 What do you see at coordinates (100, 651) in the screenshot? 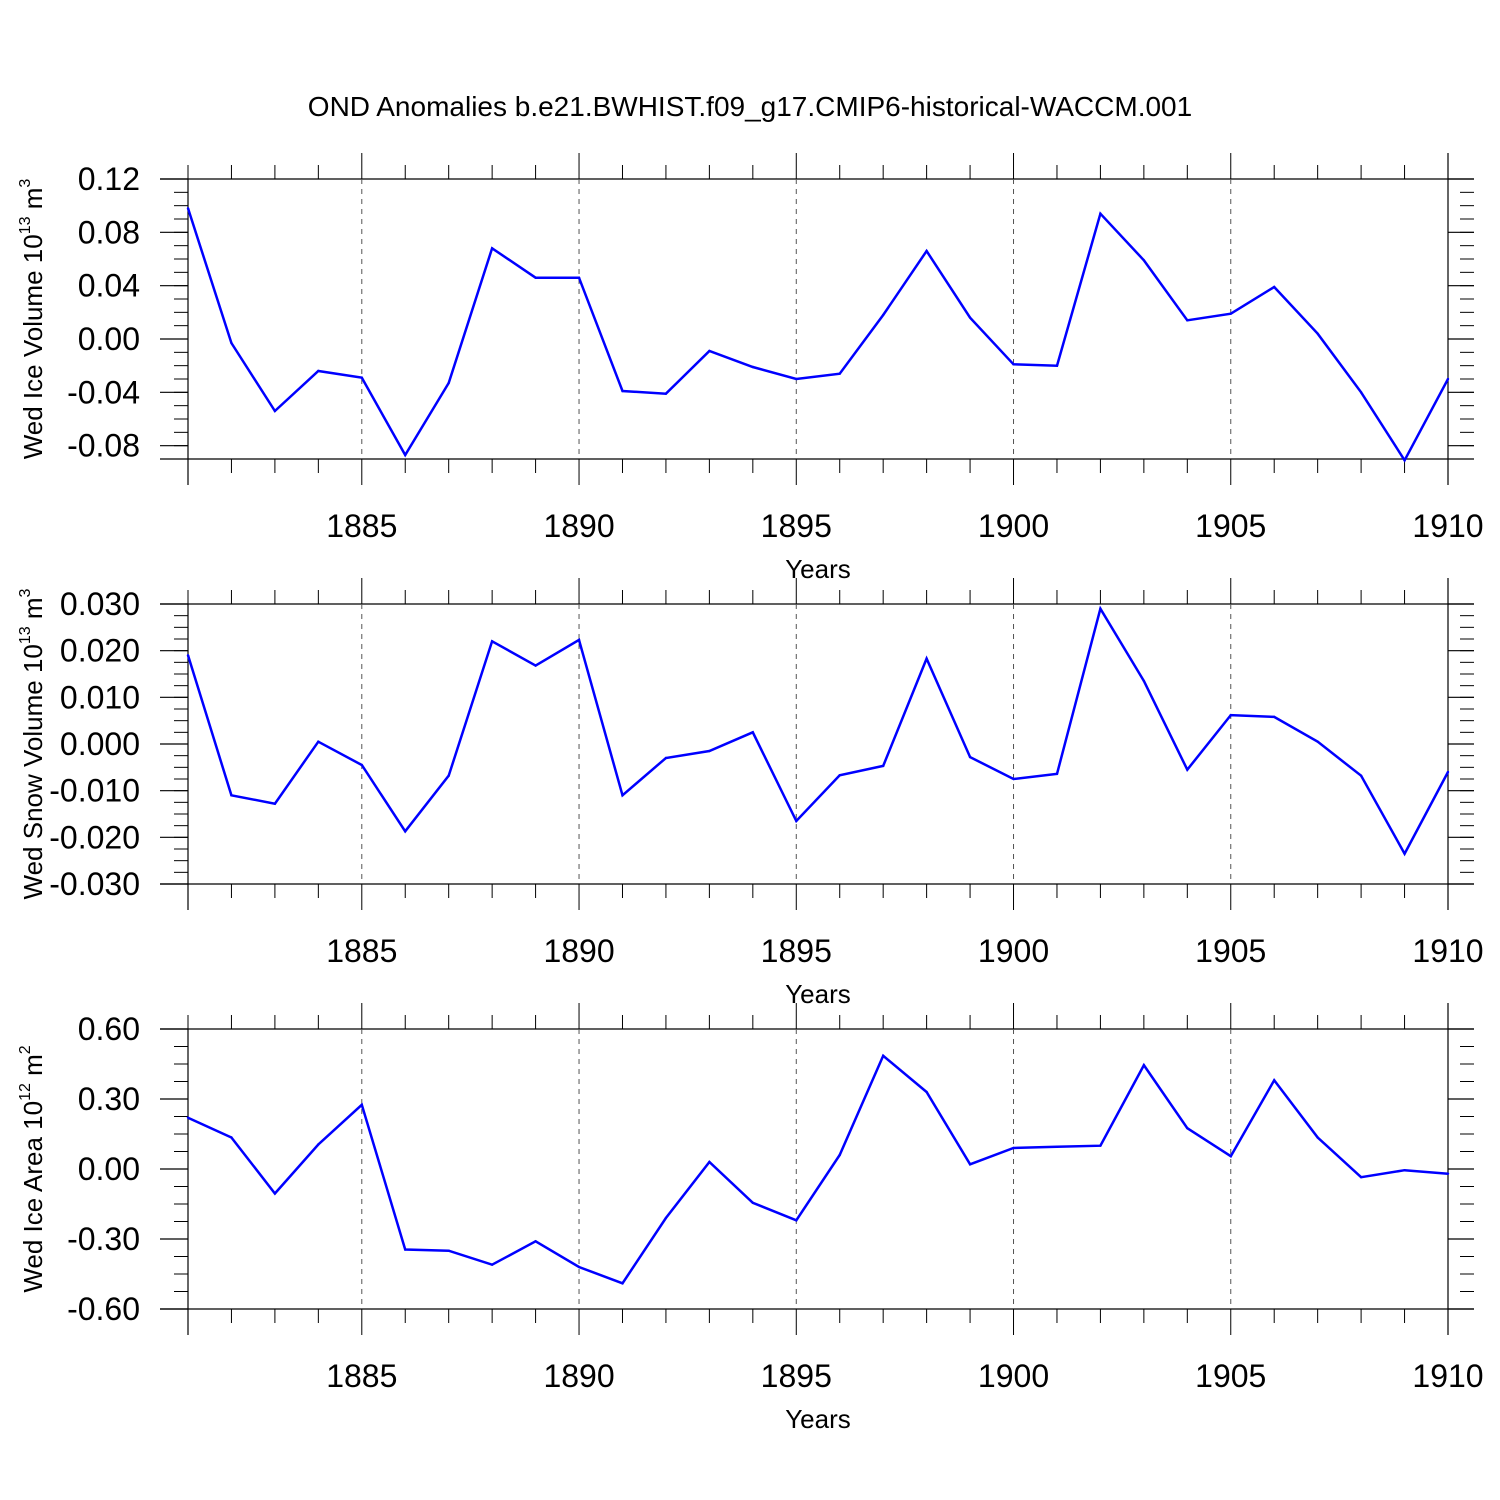
I see `y-tick-label: 0.020` at bounding box center [100, 651].